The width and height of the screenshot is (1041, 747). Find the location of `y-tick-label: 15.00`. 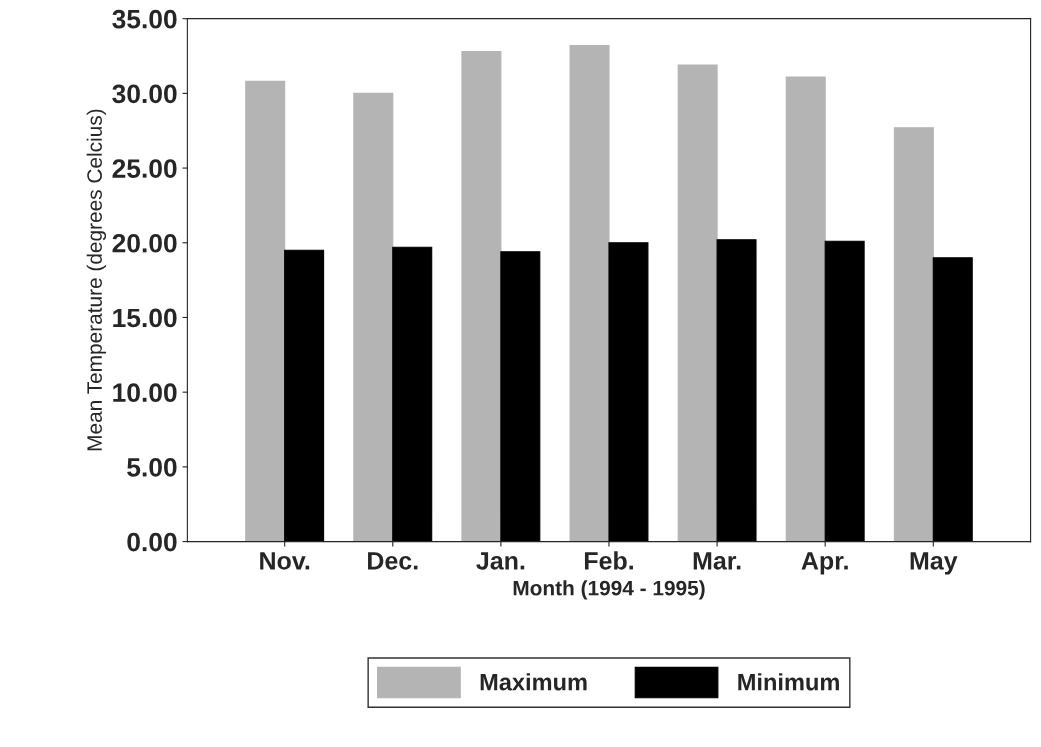

y-tick-label: 15.00 is located at coordinates (145, 318).